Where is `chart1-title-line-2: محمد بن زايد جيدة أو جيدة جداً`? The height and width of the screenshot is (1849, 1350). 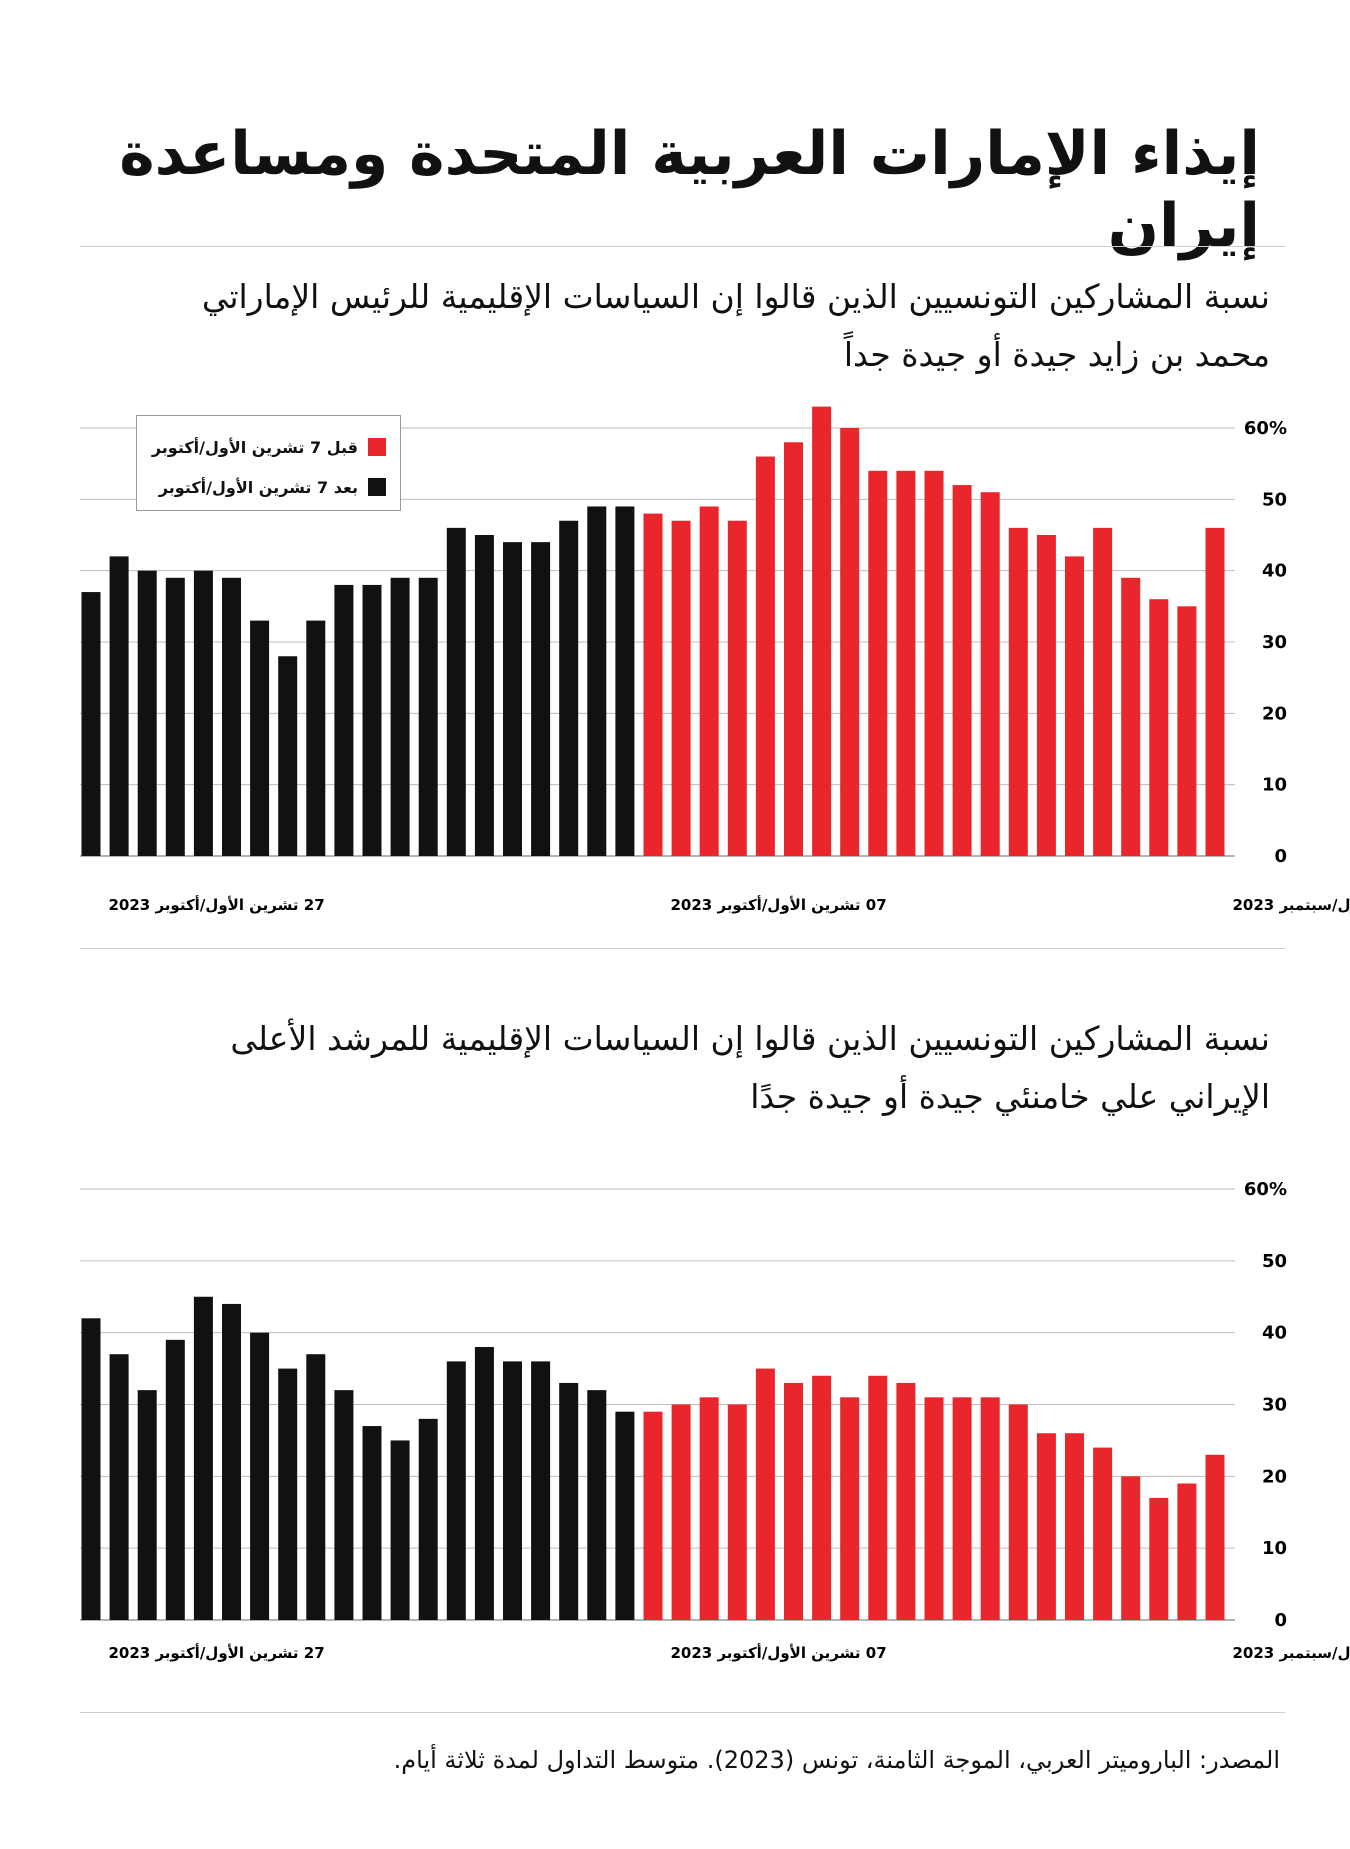 chart1-title-line-2: محمد بن زايد جيدة أو جيدة جداً is located at coordinates (1056, 354).